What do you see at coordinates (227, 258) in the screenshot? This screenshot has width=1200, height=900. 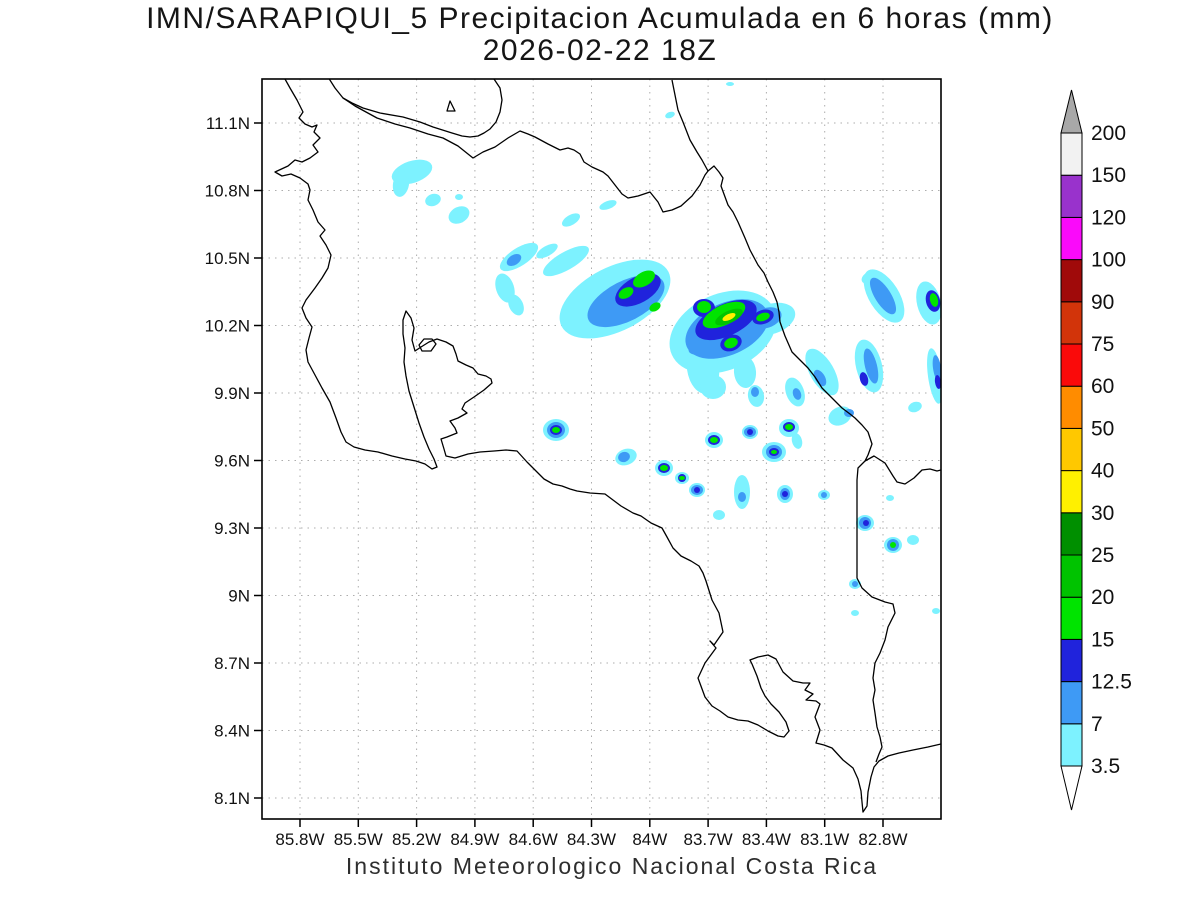 I see `lat-tick-label: 10.5N` at bounding box center [227, 258].